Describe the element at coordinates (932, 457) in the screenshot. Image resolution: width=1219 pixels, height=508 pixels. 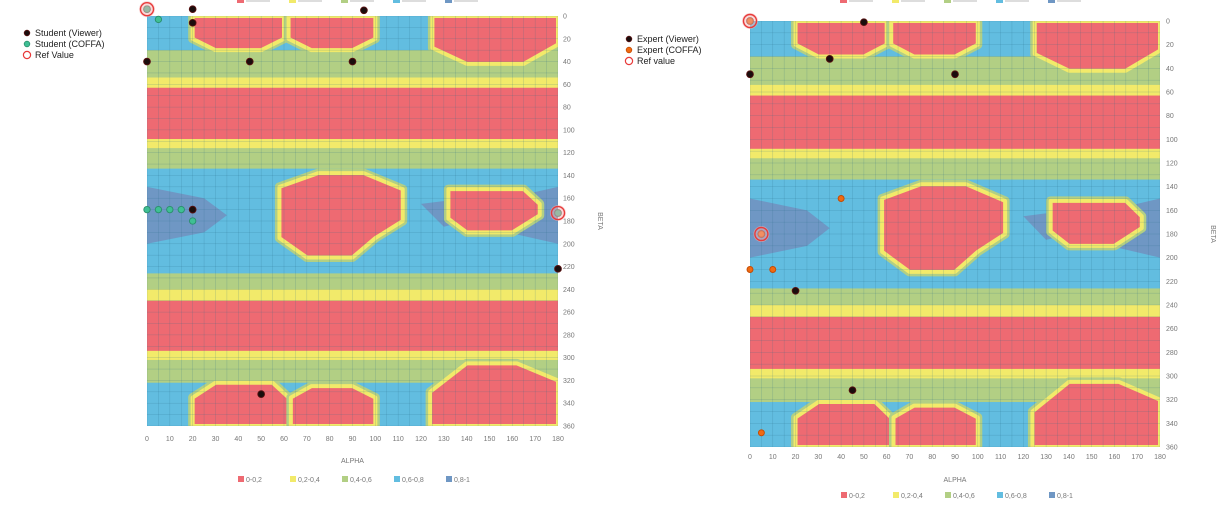
I see `x-tick-label: 80` at that location.